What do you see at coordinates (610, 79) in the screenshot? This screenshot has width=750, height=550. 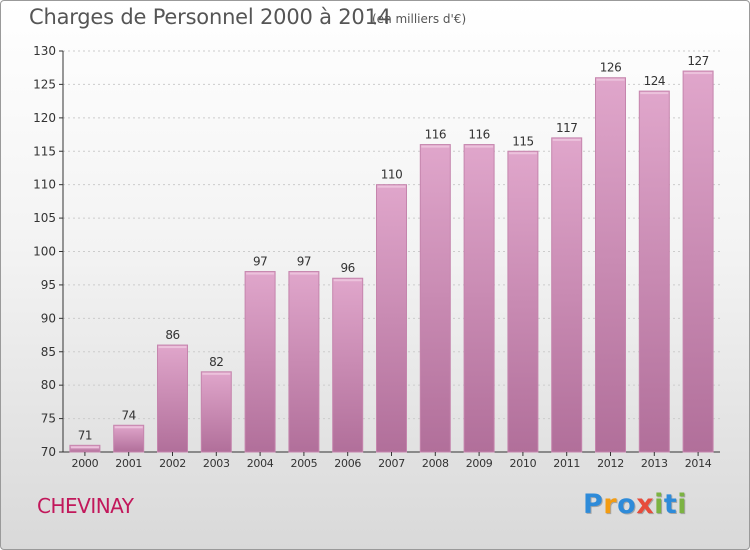 I see `bar-highlight-2012` at bounding box center [610, 79].